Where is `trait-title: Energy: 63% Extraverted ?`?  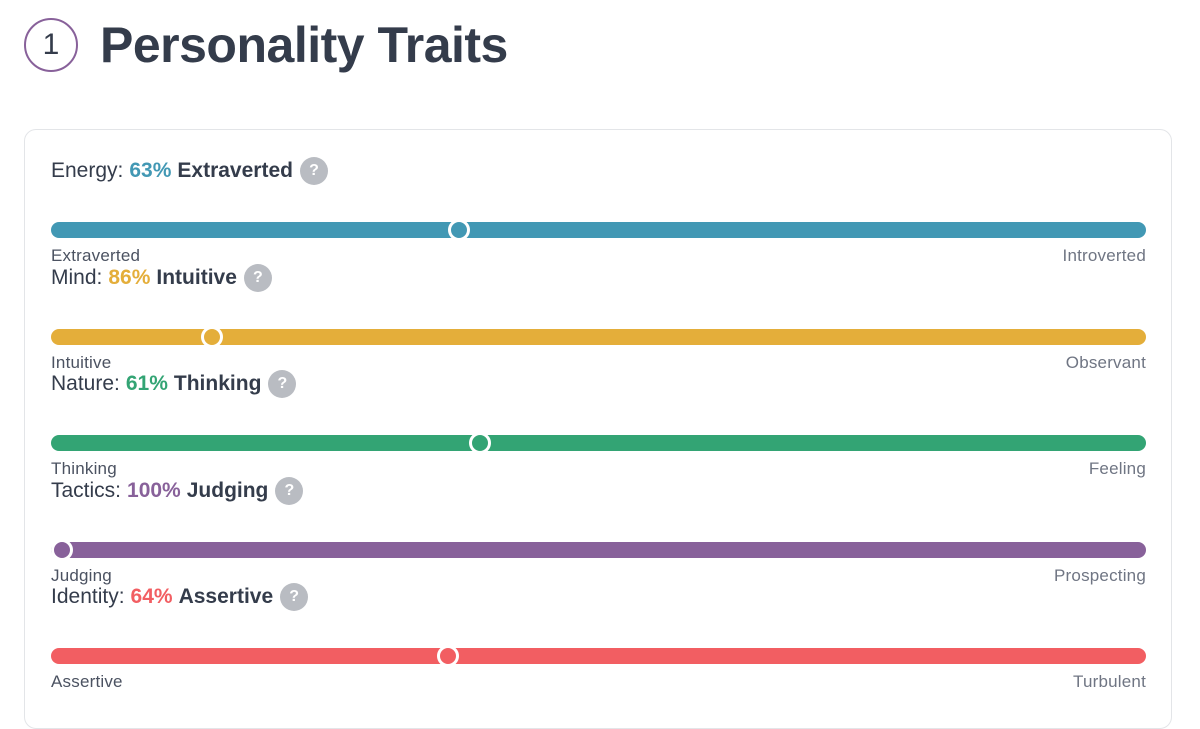 trait-title: Energy: 63% Extraverted ? is located at coordinates (189, 171).